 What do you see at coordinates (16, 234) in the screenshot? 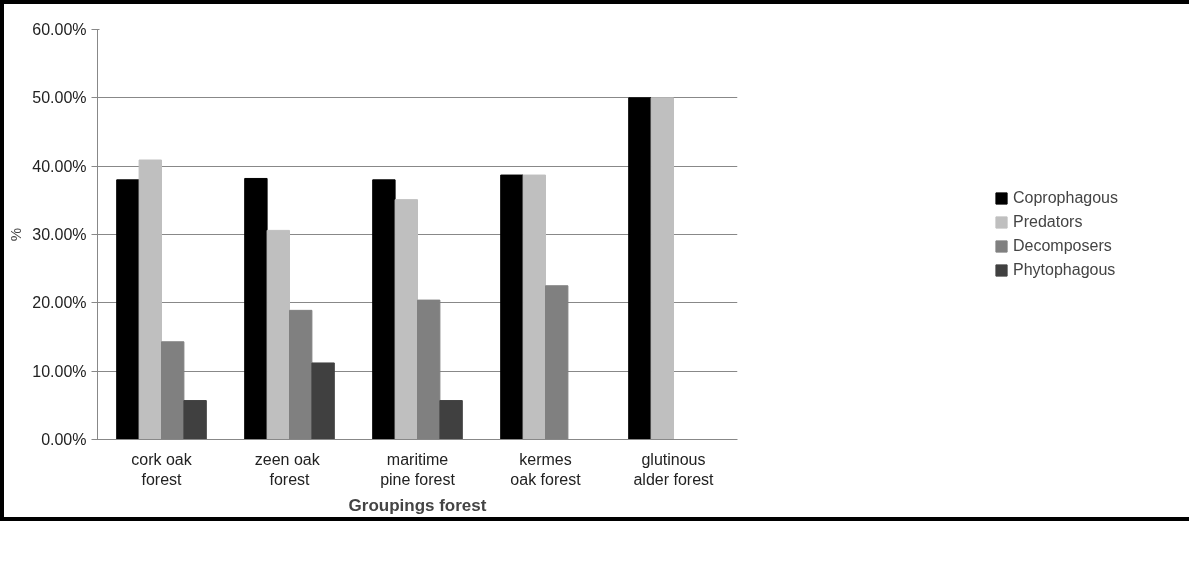
I see `y-axis-title: %` at bounding box center [16, 234].